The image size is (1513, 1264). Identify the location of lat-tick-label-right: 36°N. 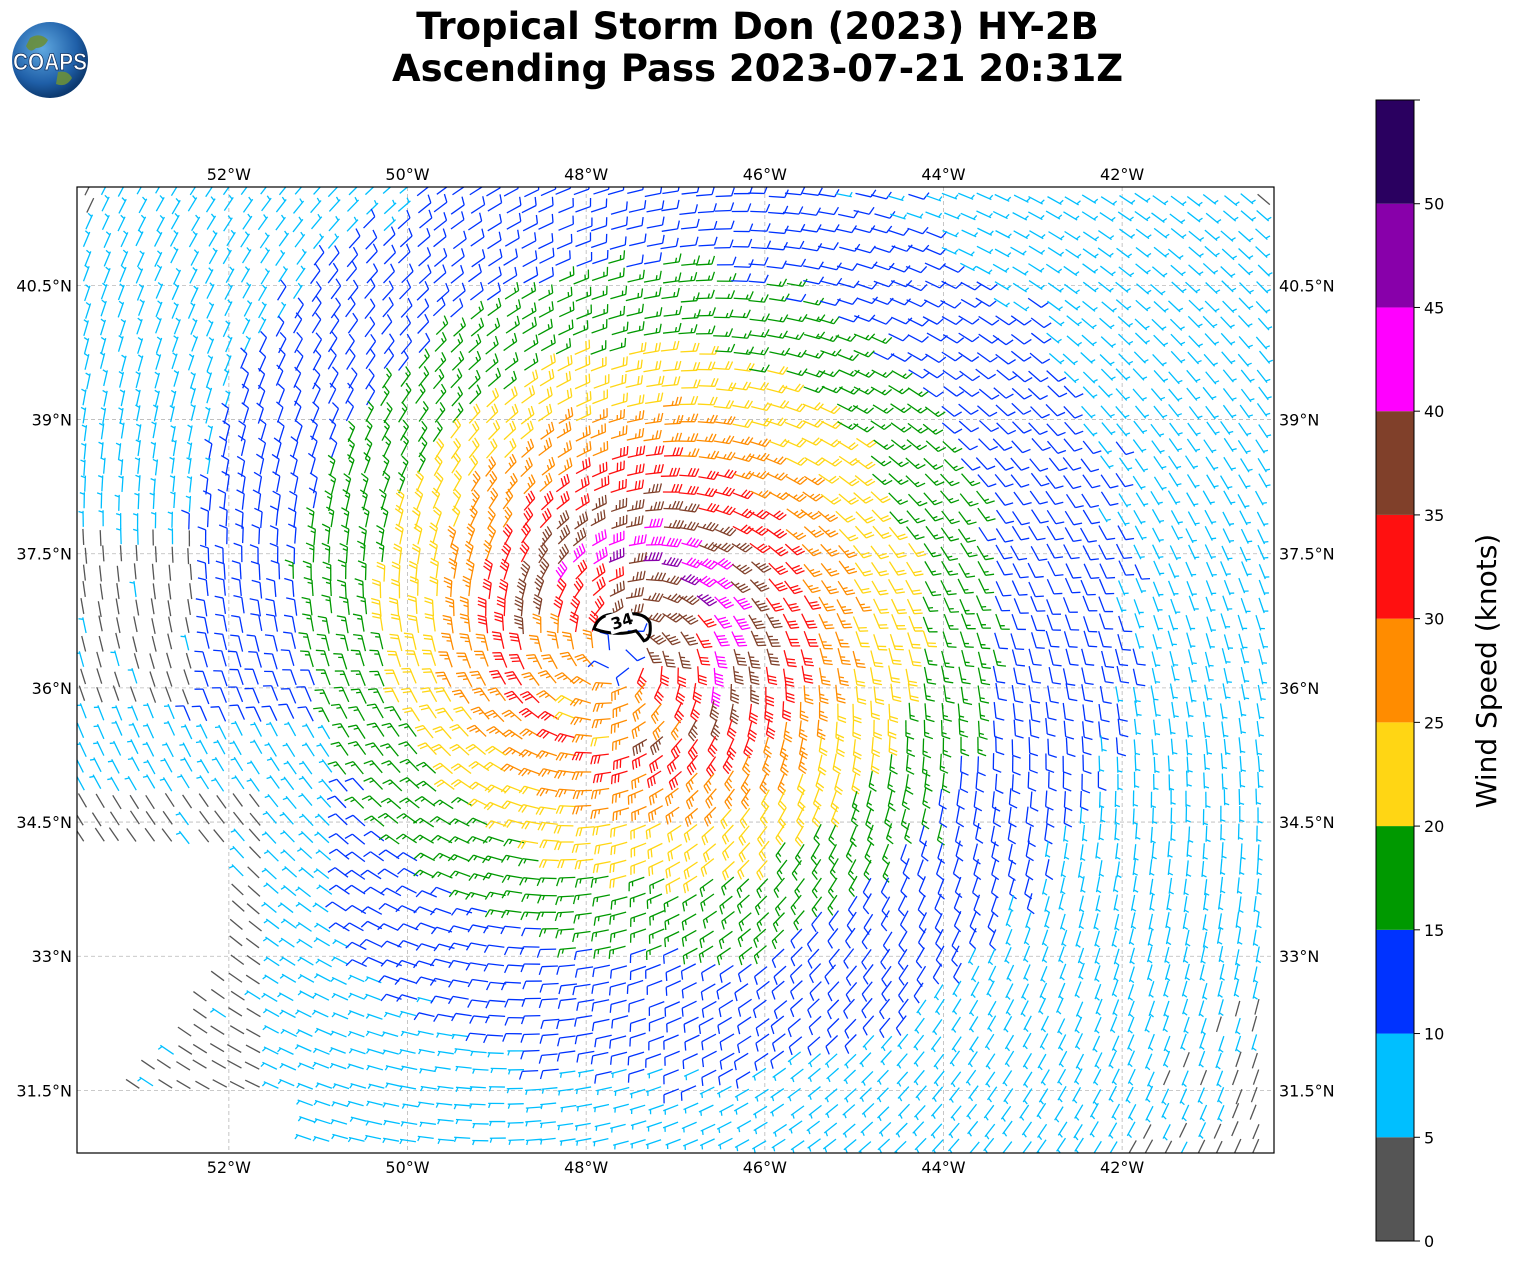
(1299, 688).